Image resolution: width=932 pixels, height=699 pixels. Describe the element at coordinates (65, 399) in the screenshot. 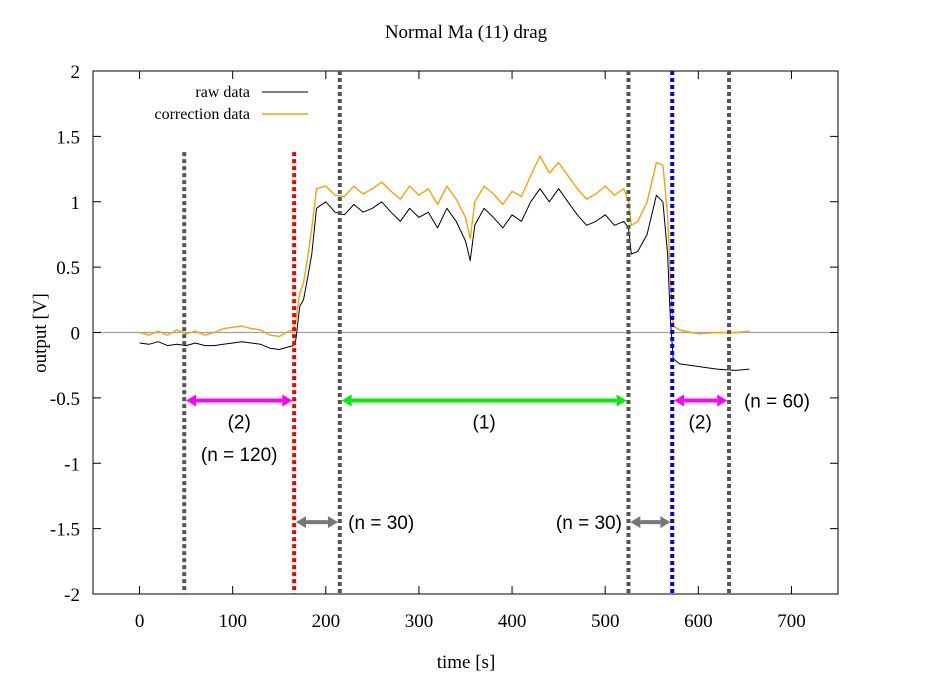

I see `y-tick-label: -0.5` at that location.